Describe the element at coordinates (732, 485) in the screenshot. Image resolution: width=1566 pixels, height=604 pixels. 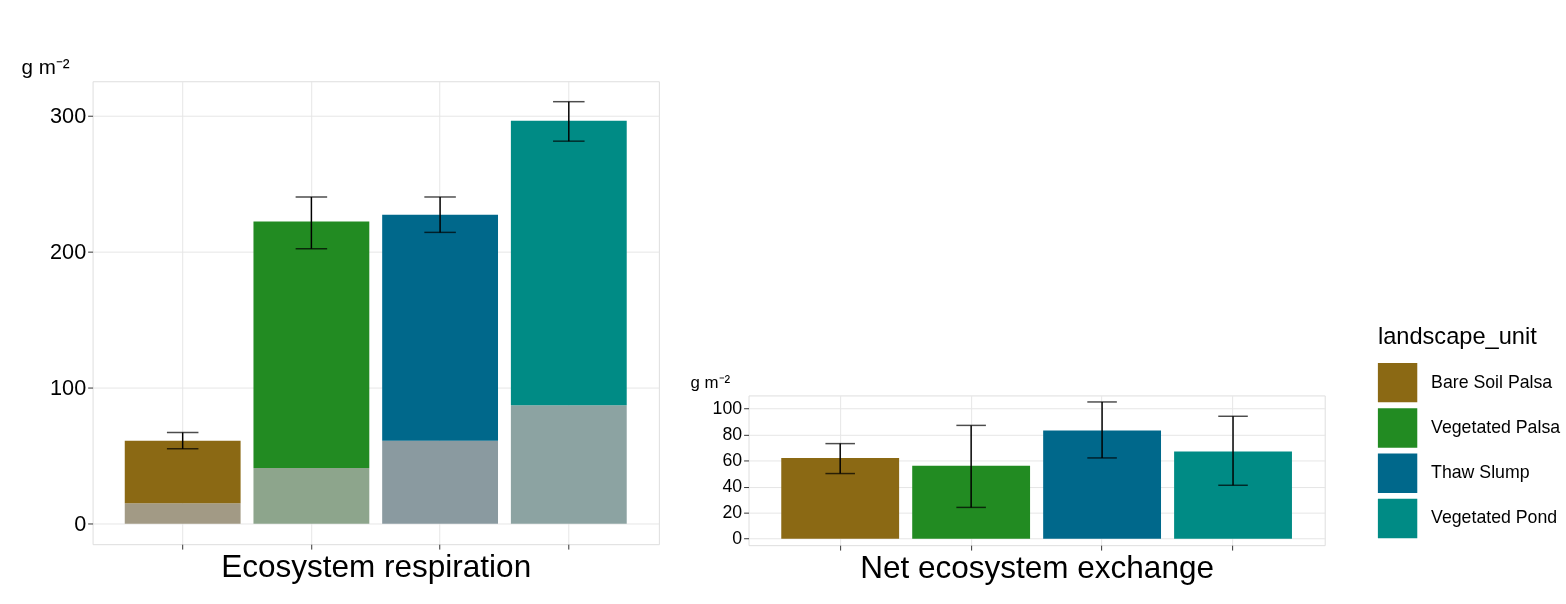
I see `y-tick-label: 40` at that location.